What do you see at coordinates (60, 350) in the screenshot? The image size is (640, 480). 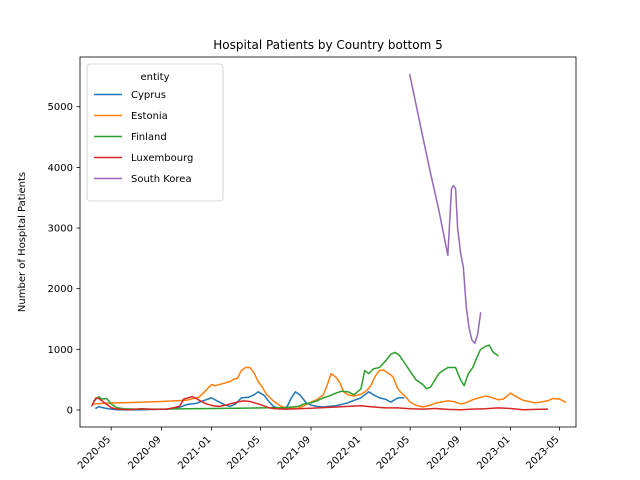 I see `y-tick-label: 1000` at bounding box center [60, 350].